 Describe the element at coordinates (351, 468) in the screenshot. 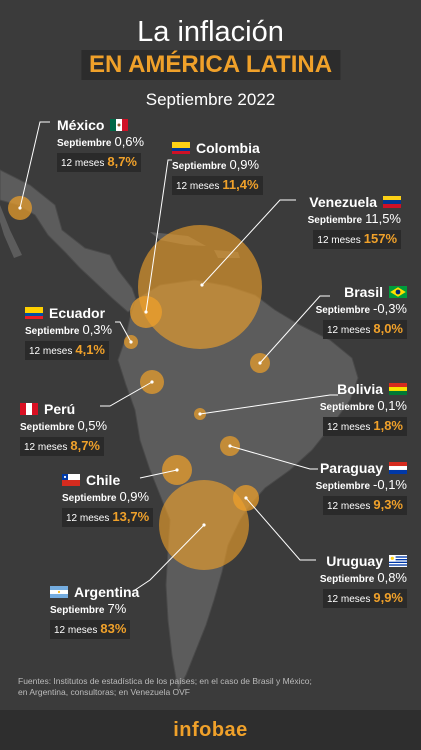

I see `country-name: Paraguay` at that location.